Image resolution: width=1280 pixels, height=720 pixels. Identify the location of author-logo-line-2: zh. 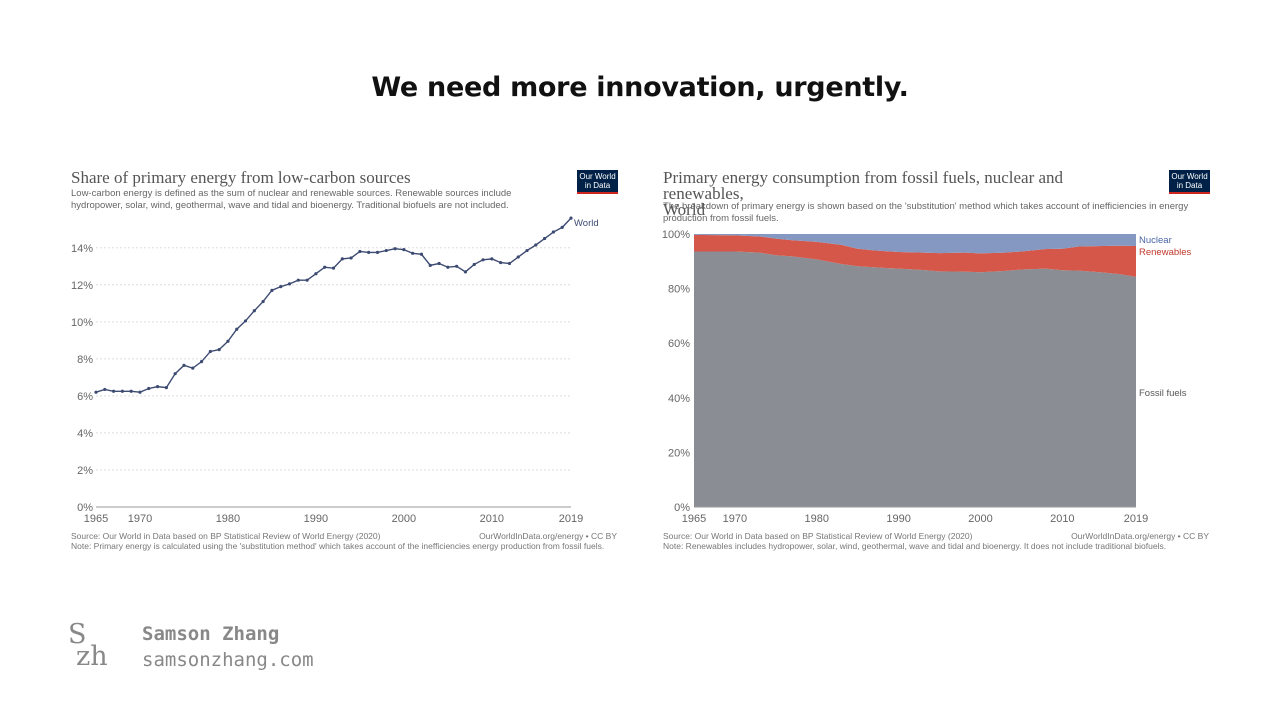
(92, 656).